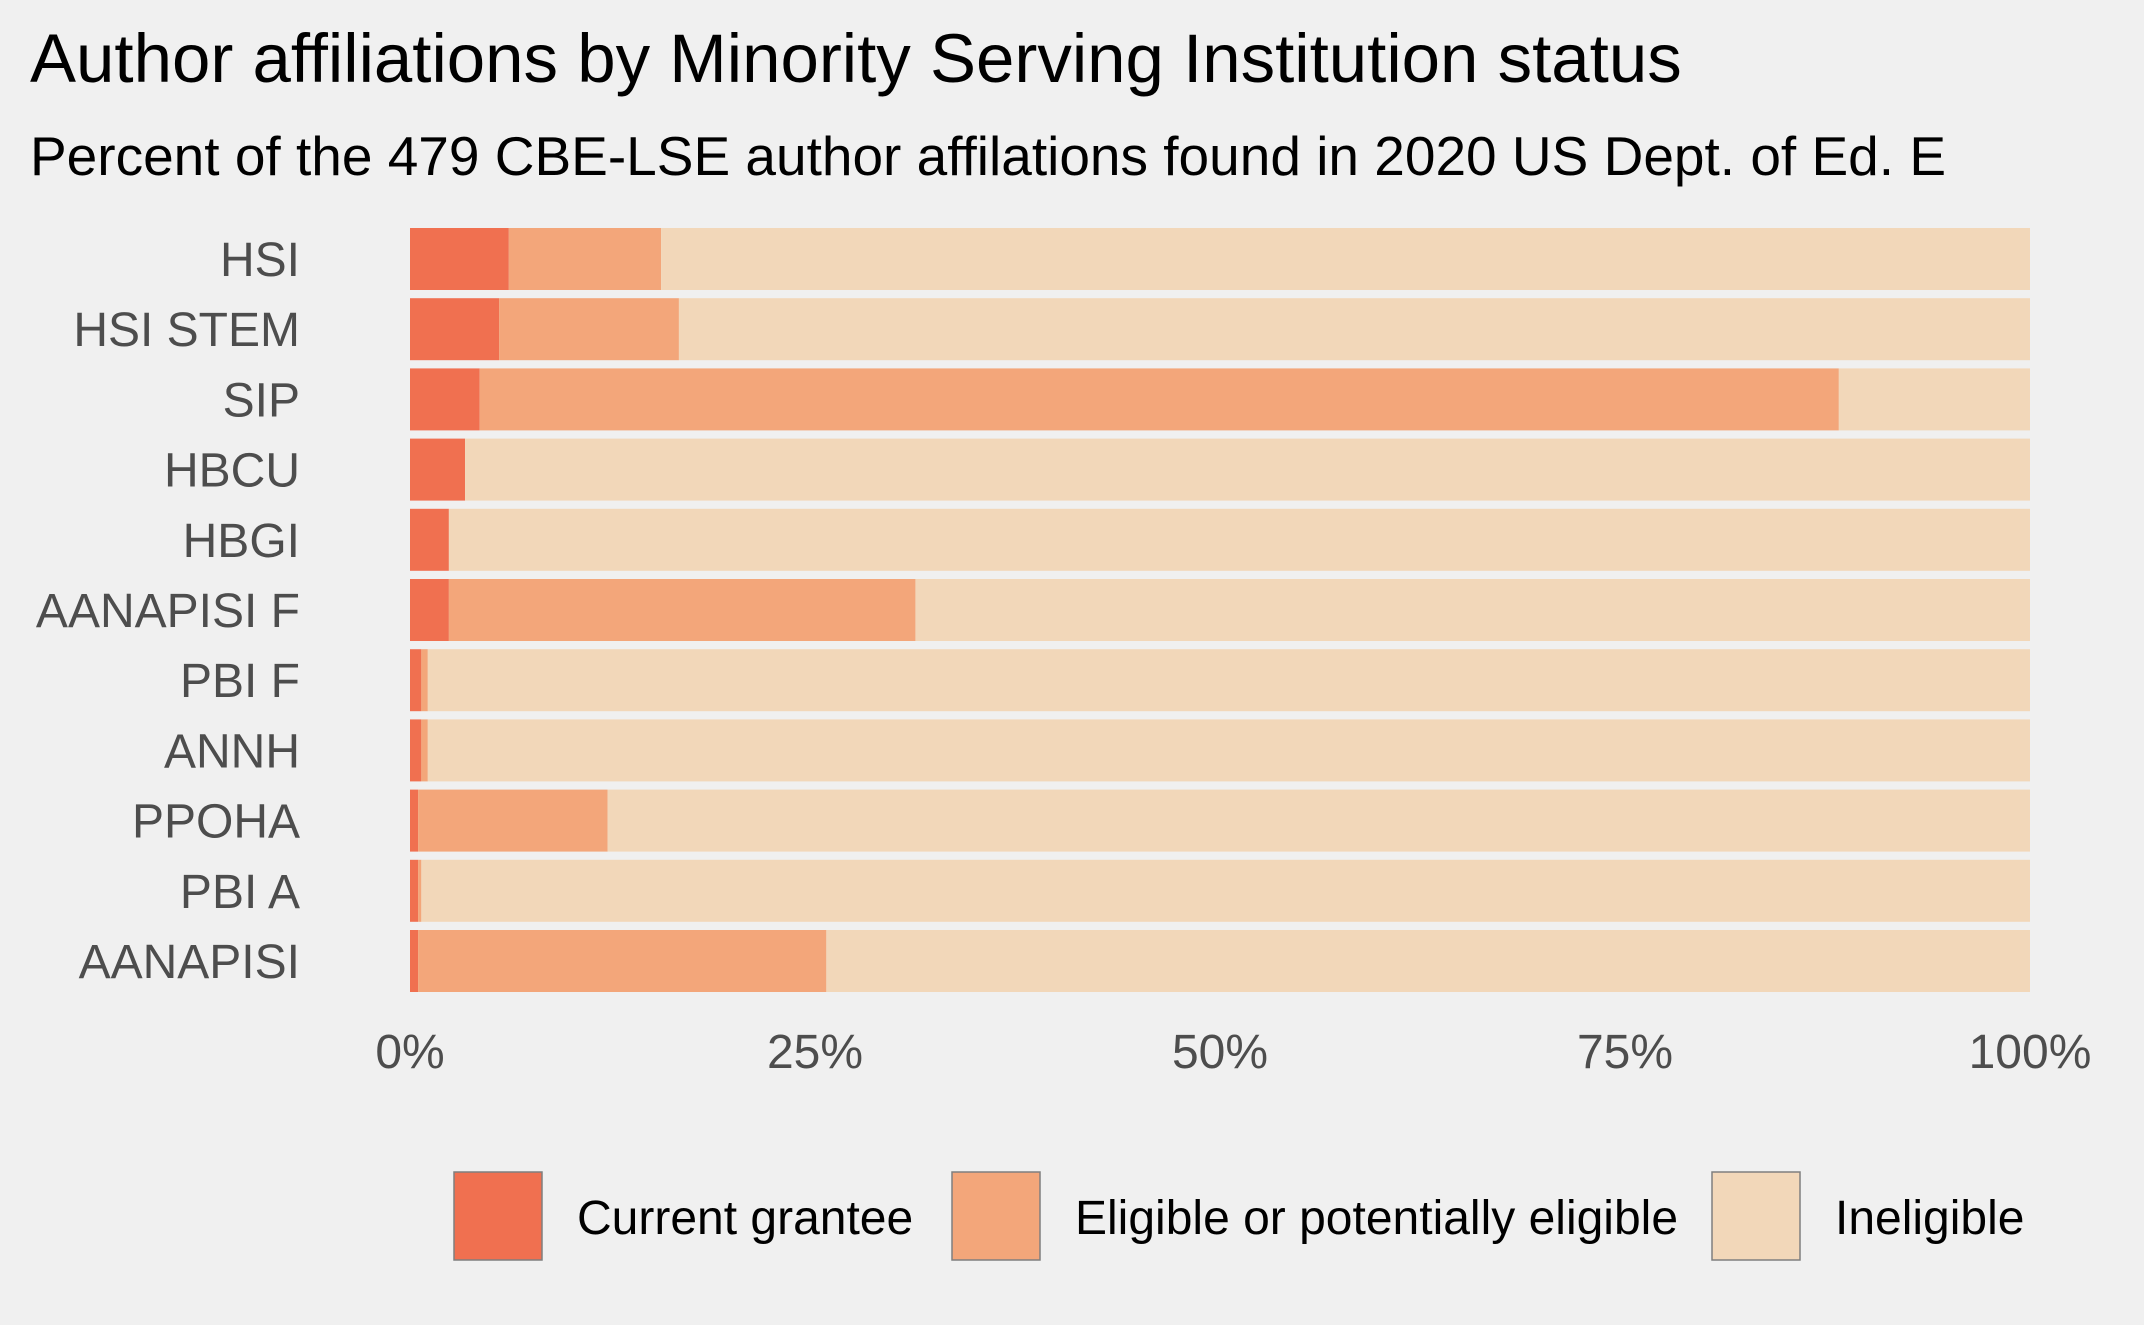 The image size is (2144, 1325). What do you see at coordinates (682, 610) in the screenshot?
I see `bar-aanapisi-f-eligible-or-potentially-eligible` at bounding box center [682, 610].